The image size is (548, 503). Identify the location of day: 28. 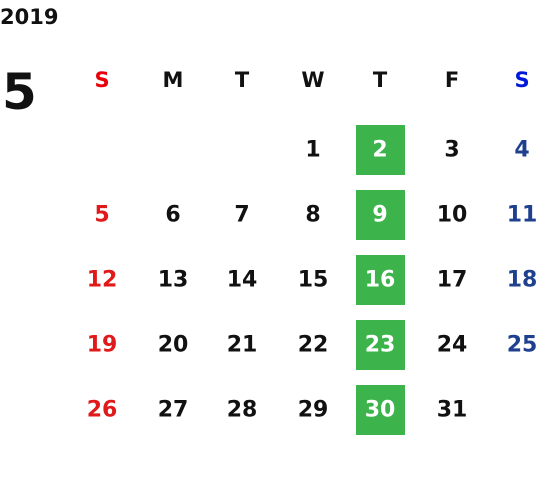
(242, 410).